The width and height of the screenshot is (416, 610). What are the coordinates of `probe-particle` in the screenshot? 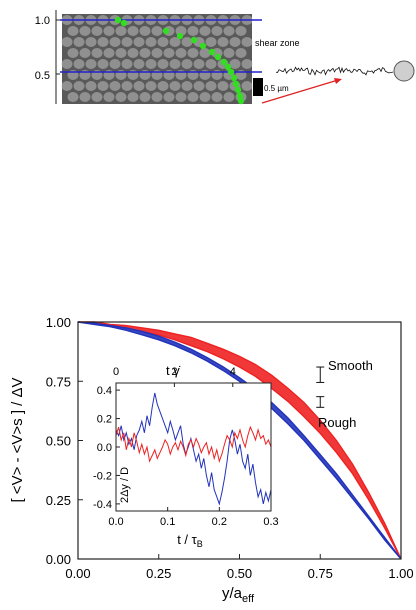 It's located at (404, 71).